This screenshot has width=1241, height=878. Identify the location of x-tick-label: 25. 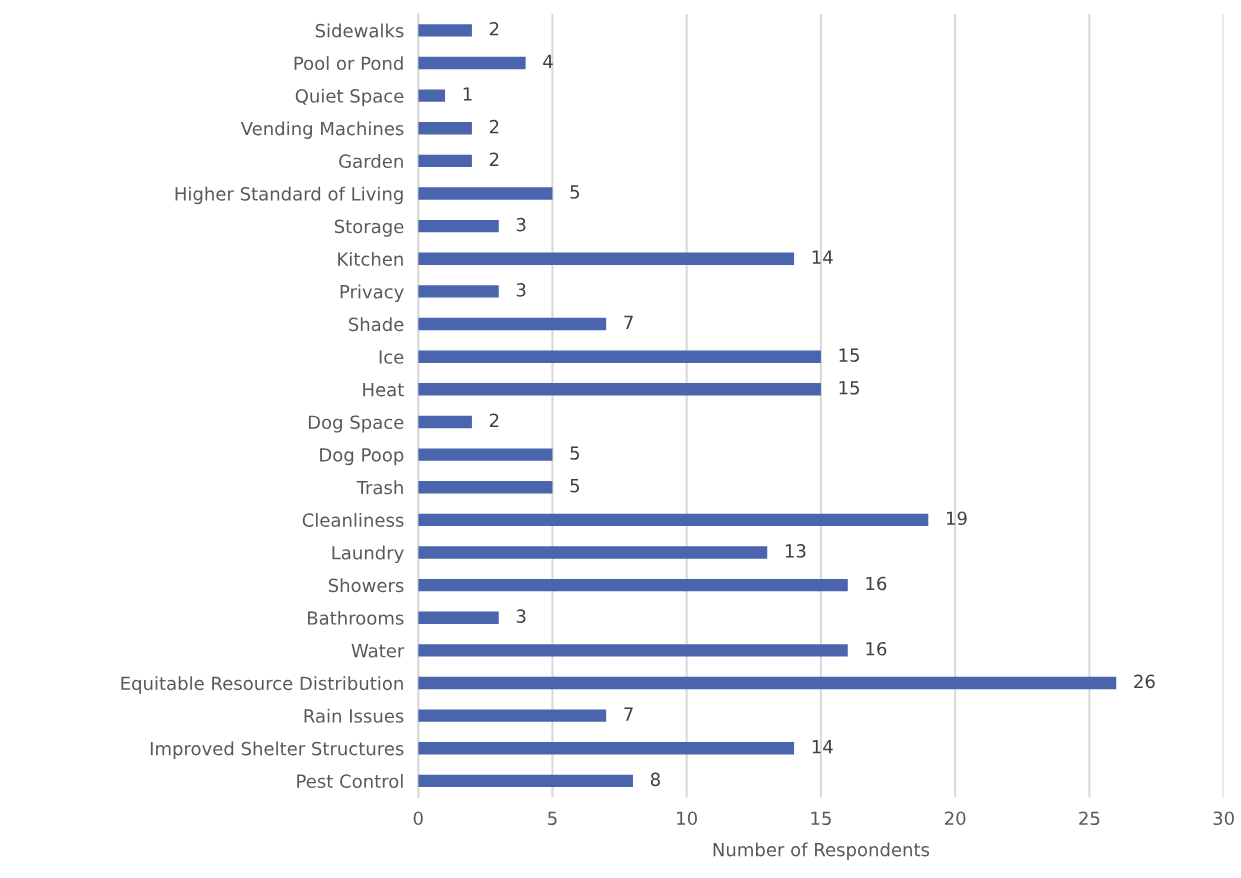
(1089, 818).